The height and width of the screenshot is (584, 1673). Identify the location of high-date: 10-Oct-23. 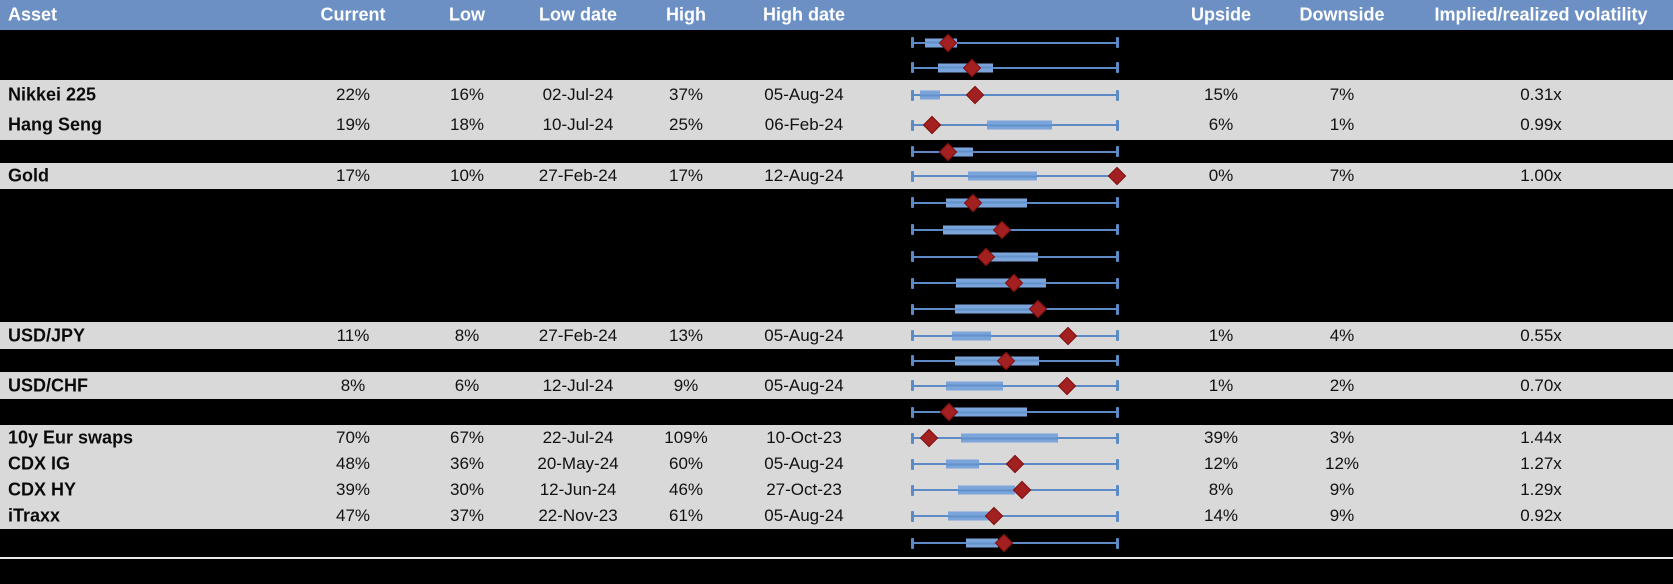
(804, 437).